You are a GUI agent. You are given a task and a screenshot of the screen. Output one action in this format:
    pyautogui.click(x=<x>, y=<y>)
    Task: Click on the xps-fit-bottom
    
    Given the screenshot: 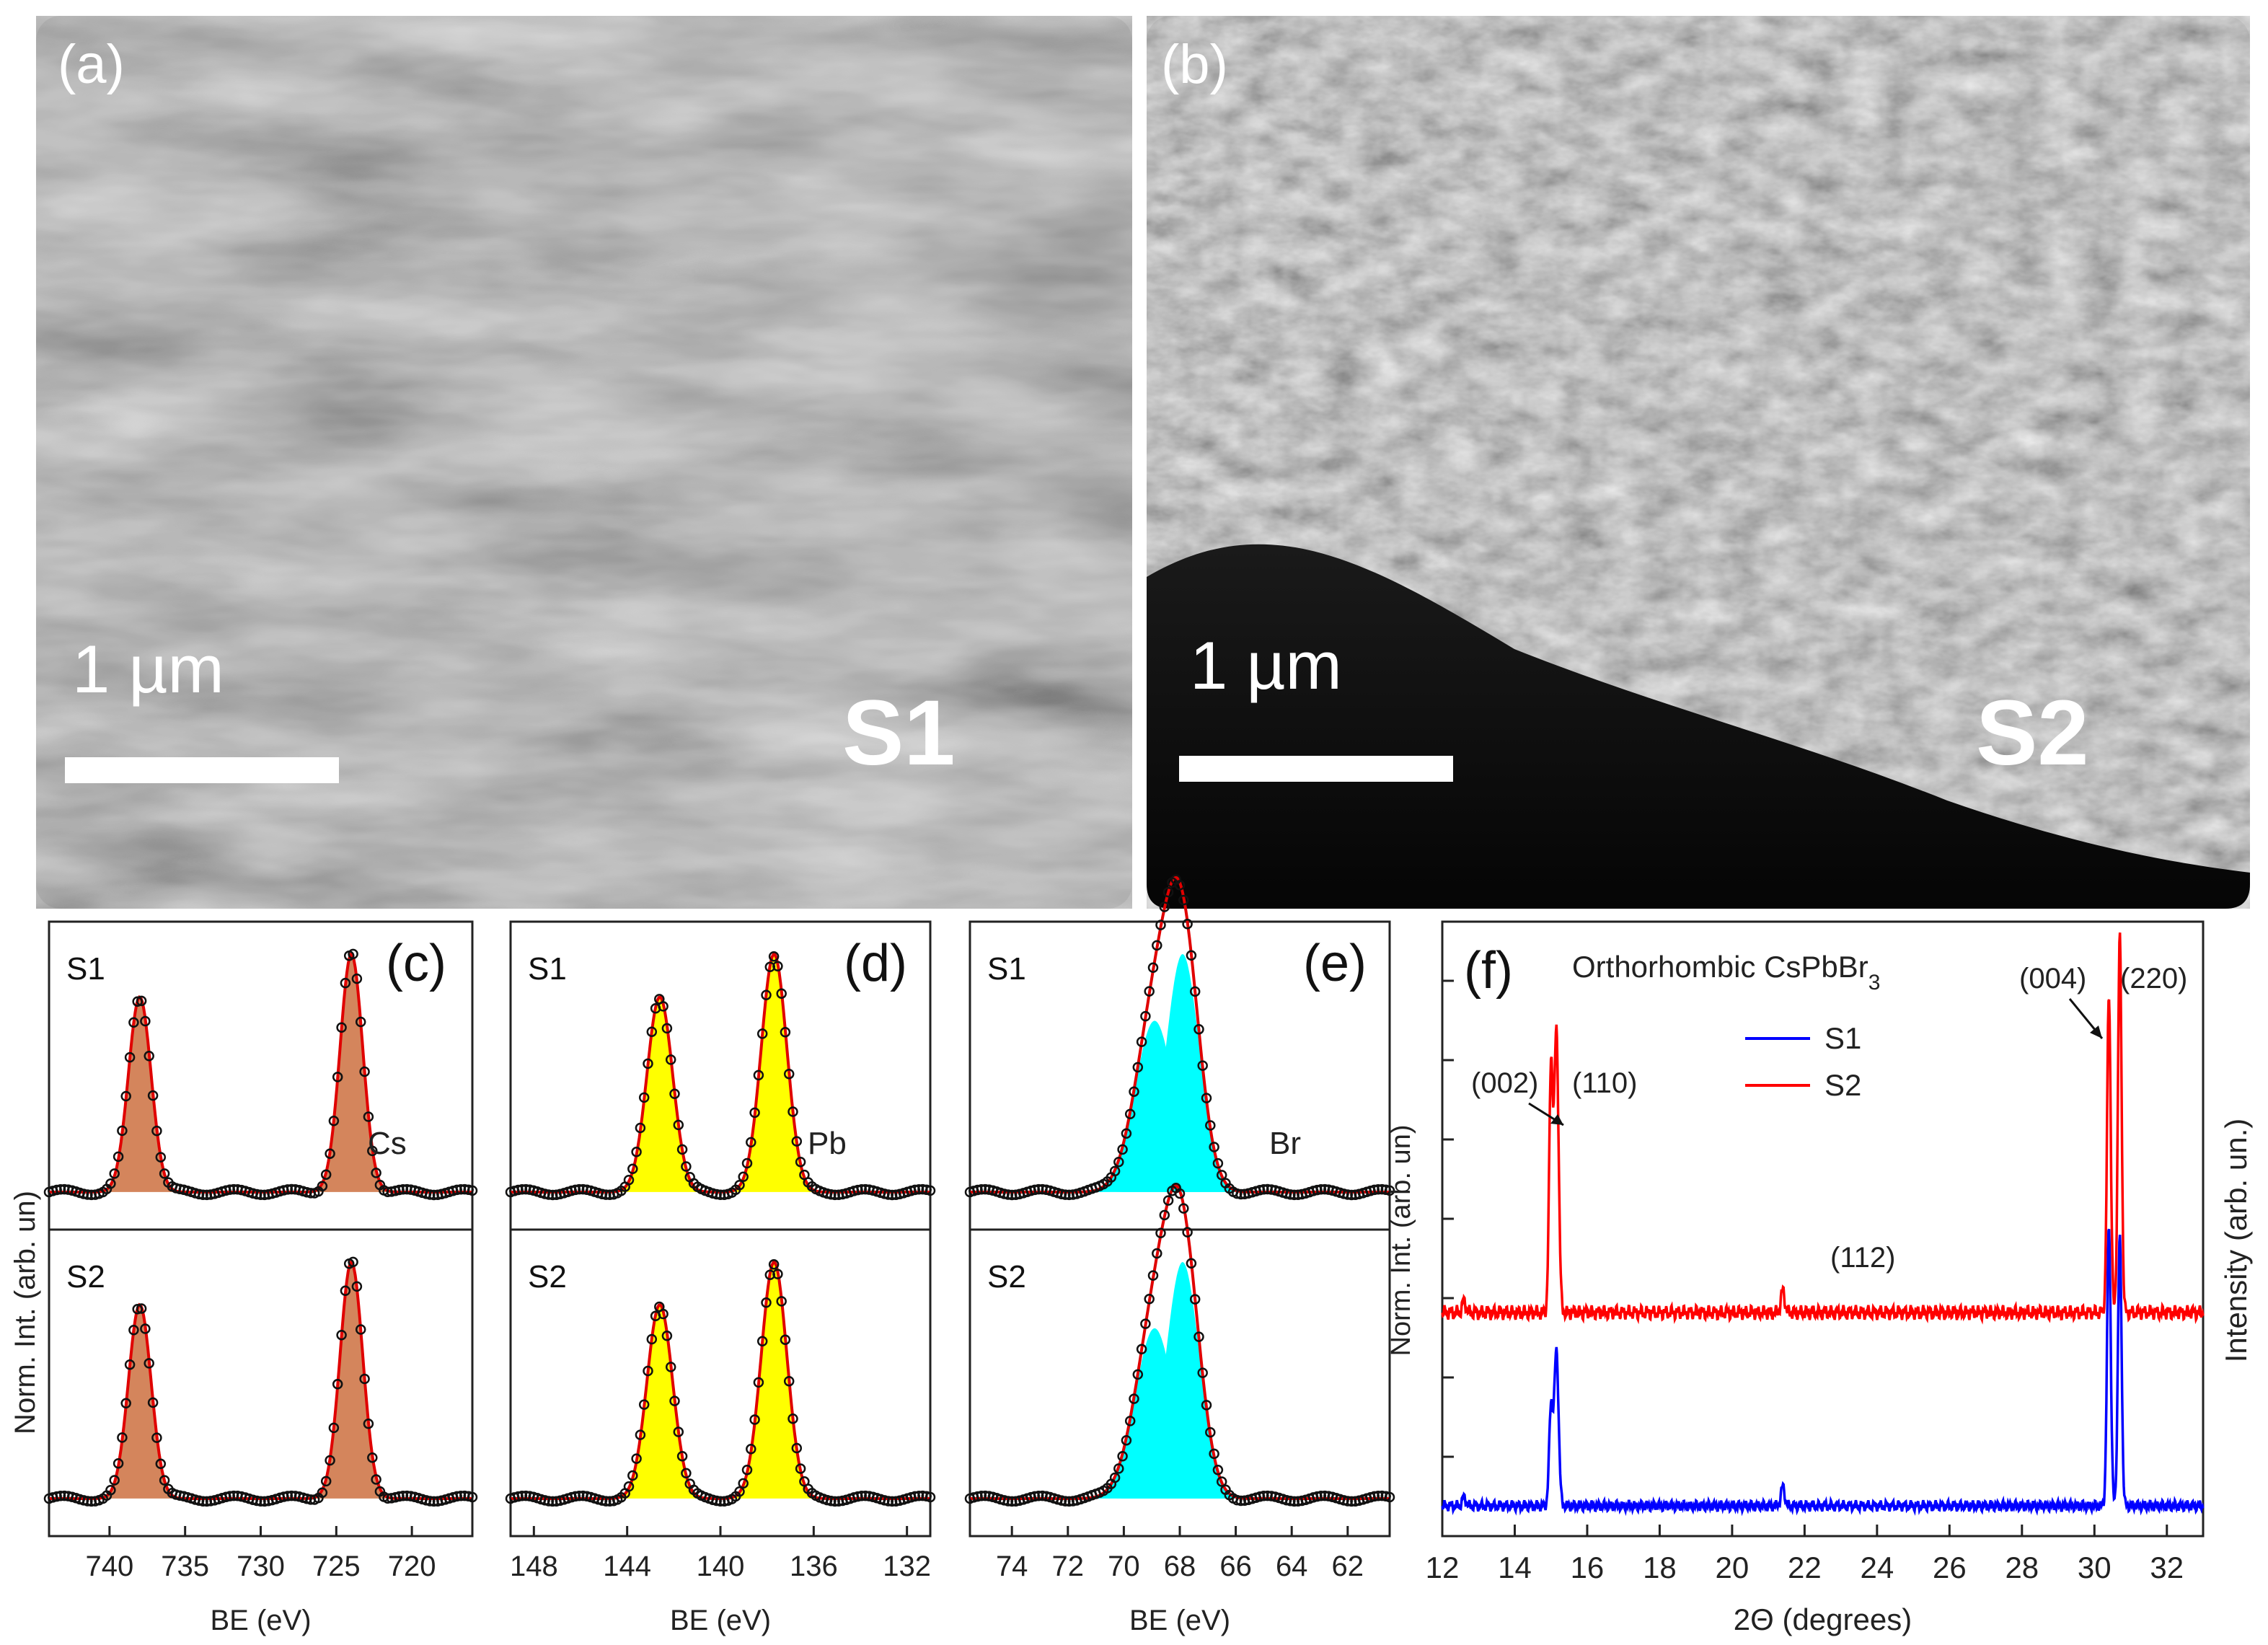 What is the action you would take?
    pyautogui.click(x=720, y=1380)
    